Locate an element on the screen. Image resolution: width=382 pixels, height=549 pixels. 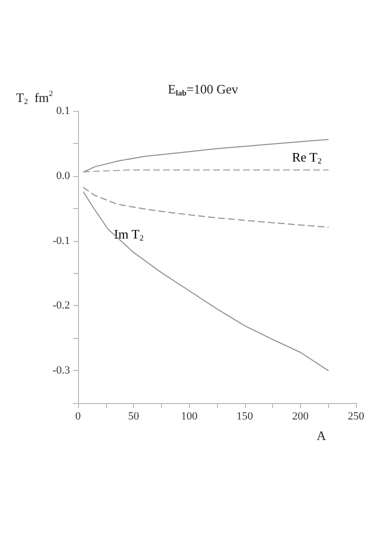
y-tick-label: -0.1 is located at coordinates (61, 240).